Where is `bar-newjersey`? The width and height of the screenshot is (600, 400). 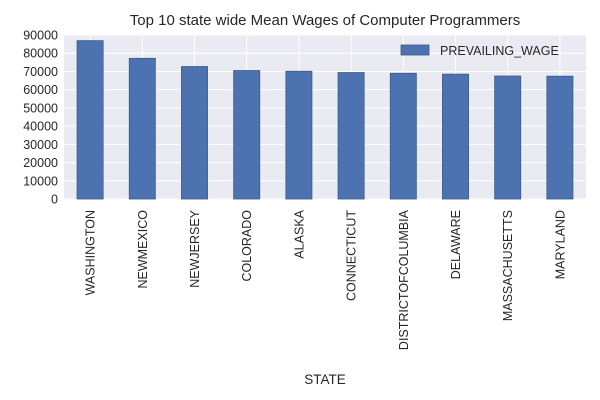
bar-newjersey is located at coordinates (194, 133).